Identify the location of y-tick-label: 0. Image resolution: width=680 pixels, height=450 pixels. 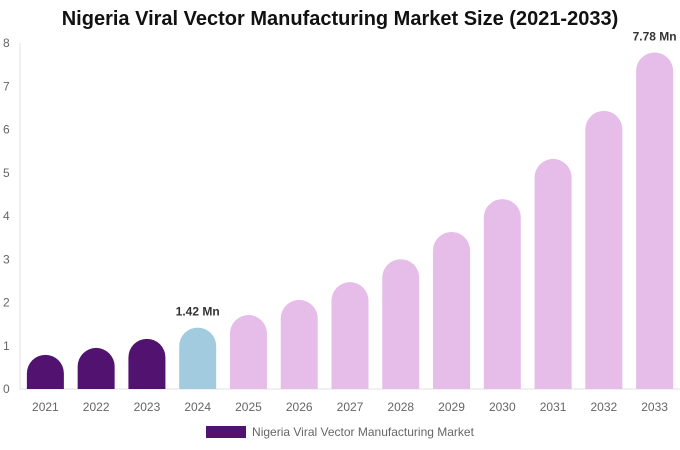
(6, 389).